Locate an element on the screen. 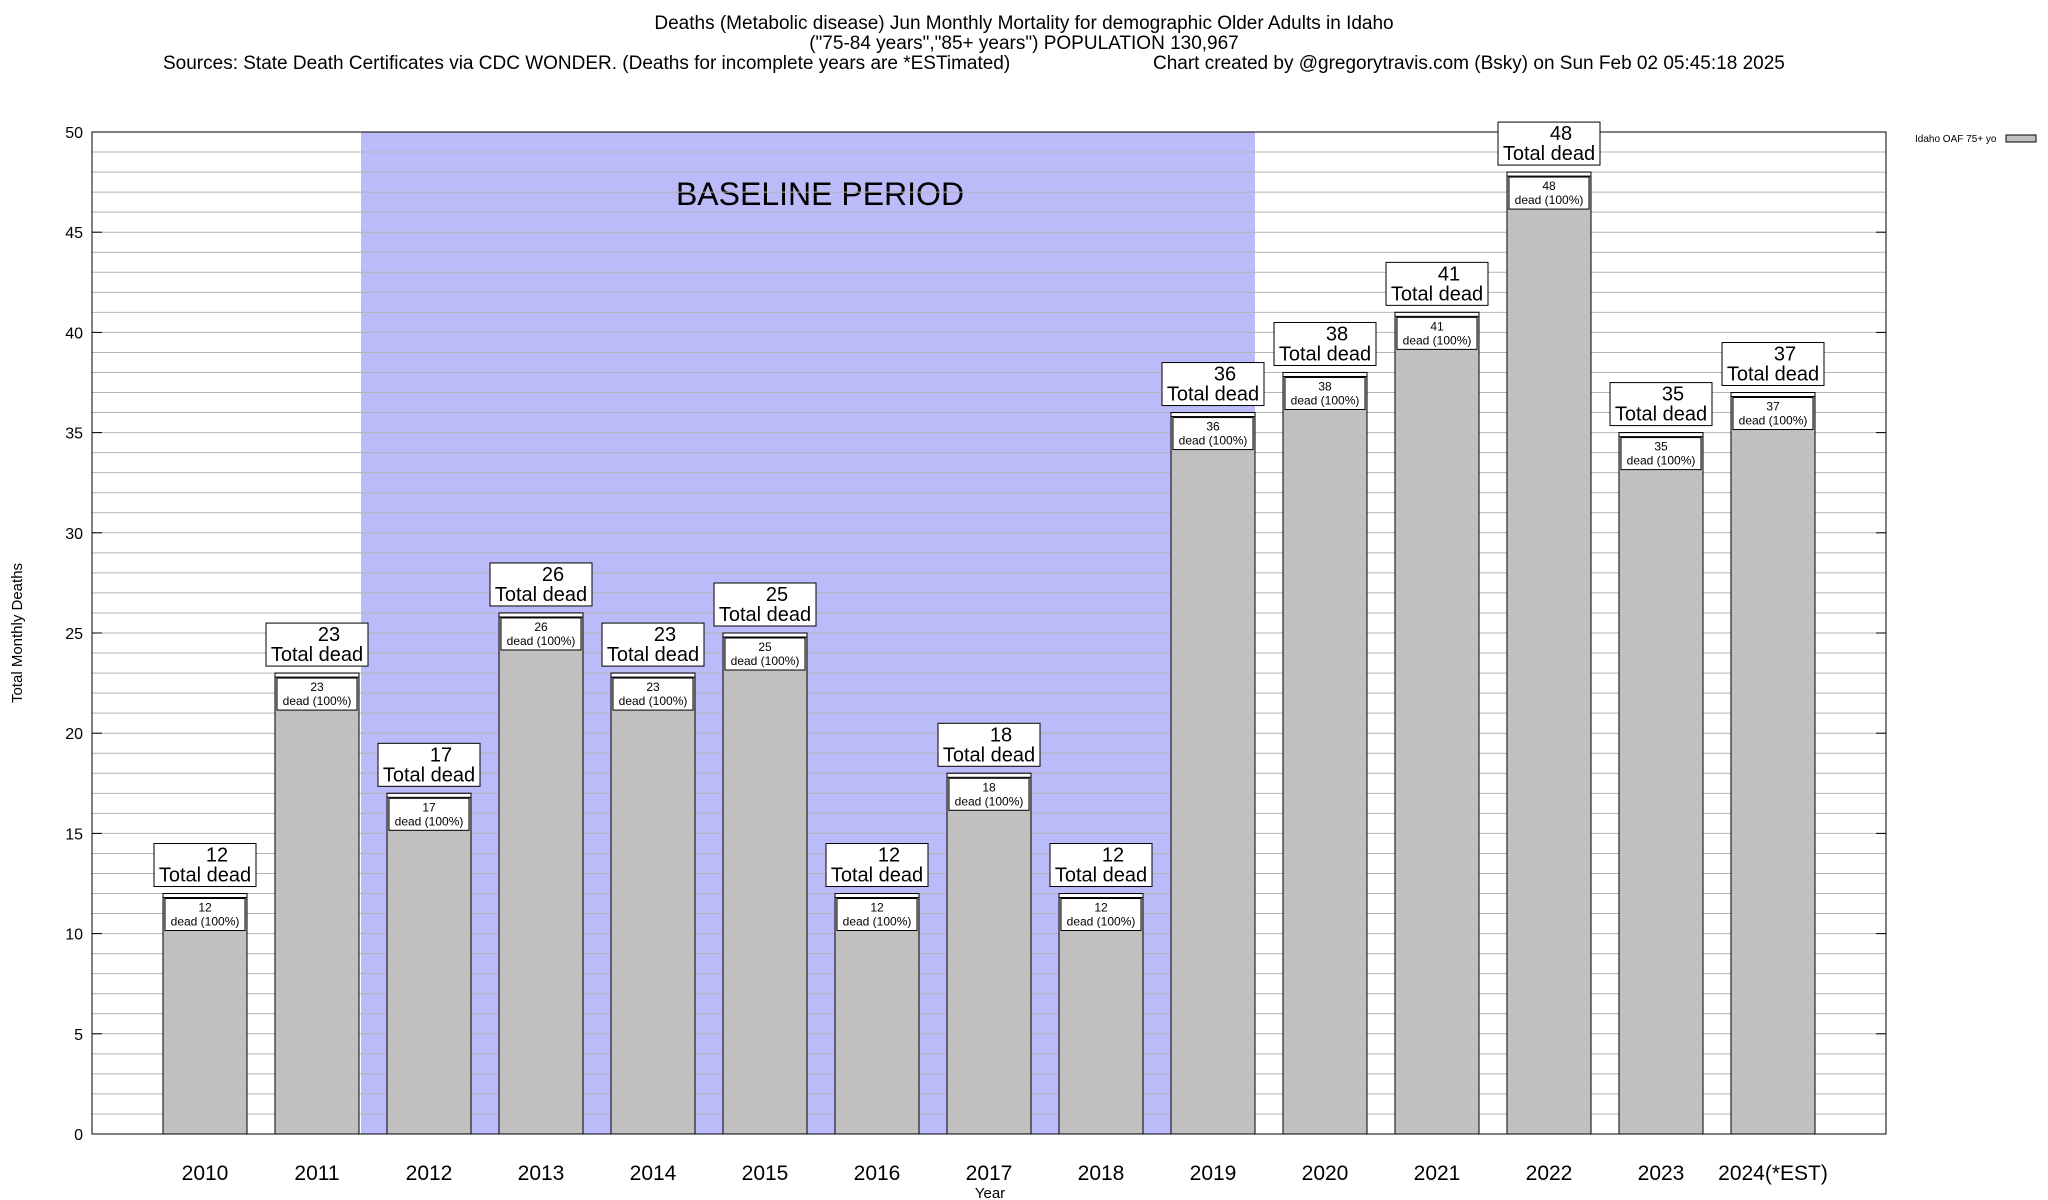 This screenshot has height=1200, width=2048. y-tick-label: 0 is located at coordinates (78, 1135).